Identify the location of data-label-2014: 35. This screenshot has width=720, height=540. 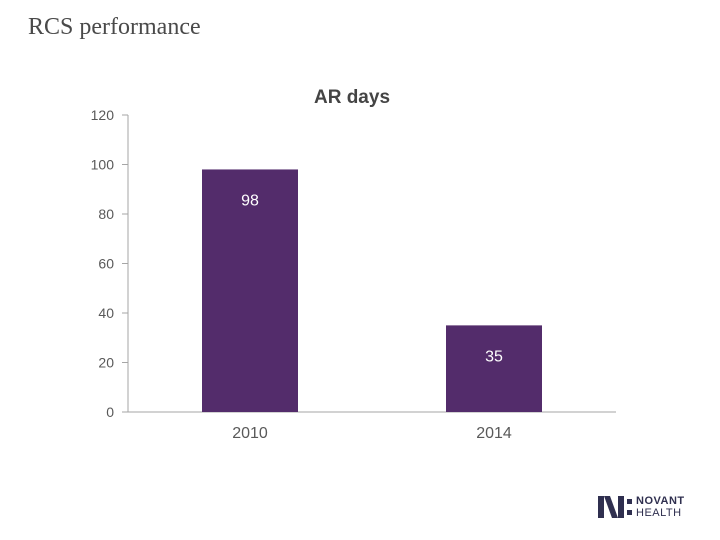
(494, 356).